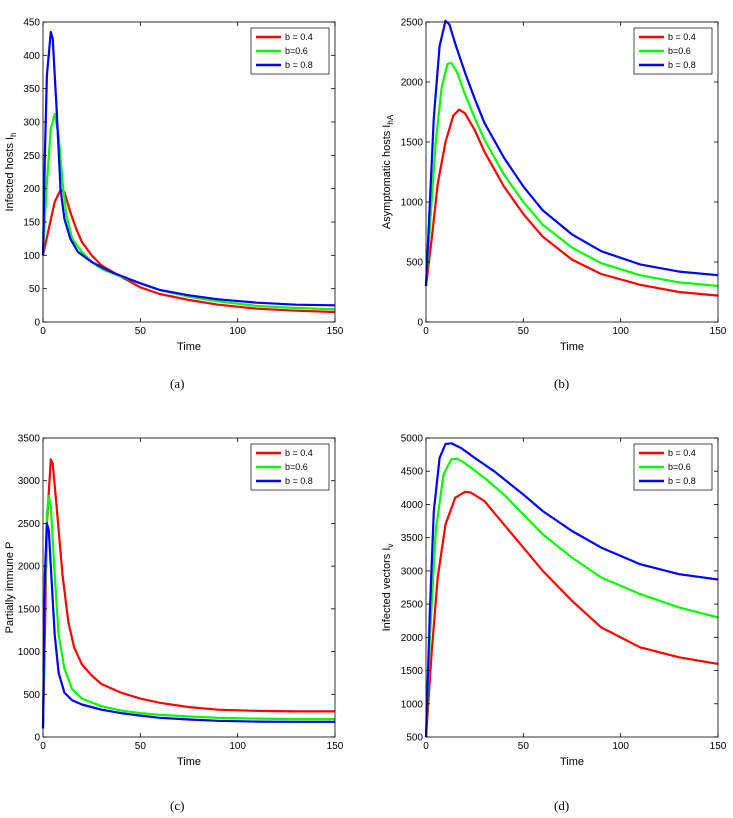  I want to click on y-tick-label: 250, so click(31, 156).